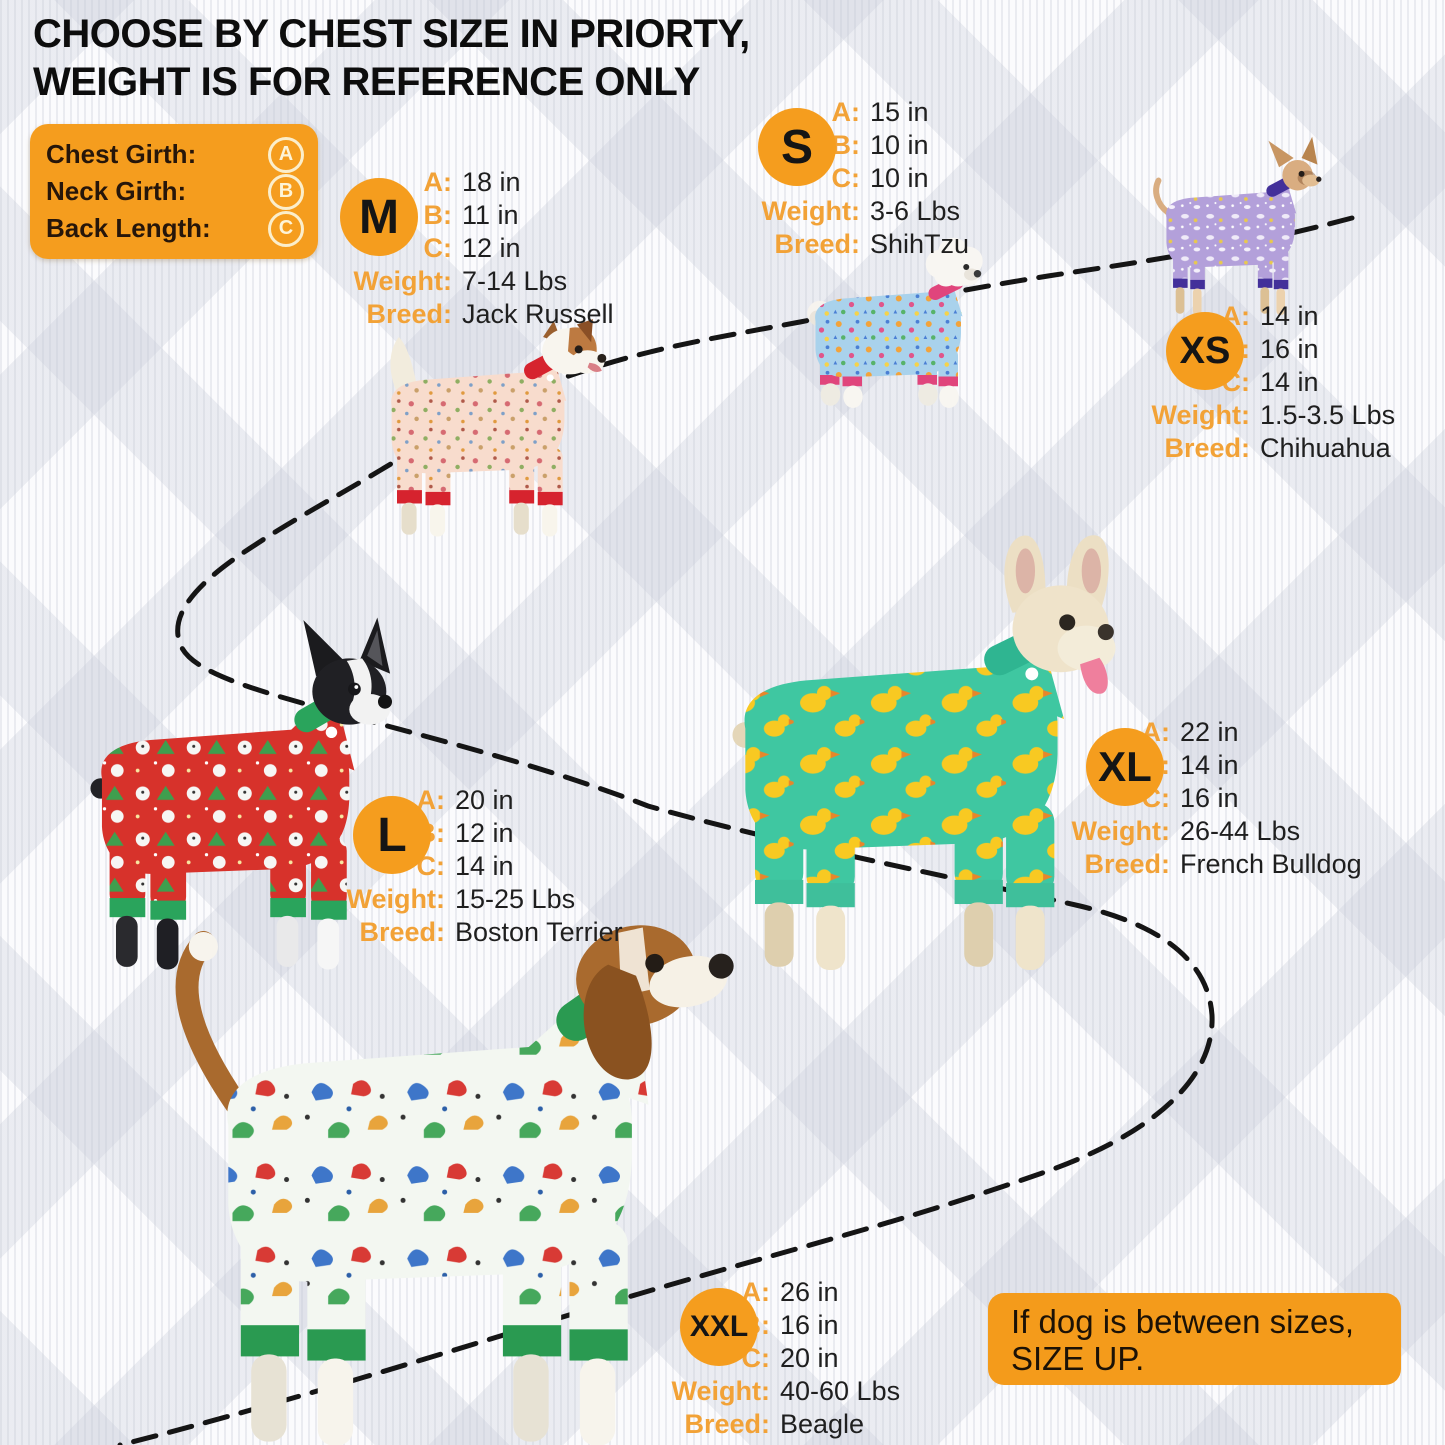 The image size is (1445, 1445). Describe the element at coordinates (484, 833) in the screenshot. I see `neck-value: 12 in` at that location.